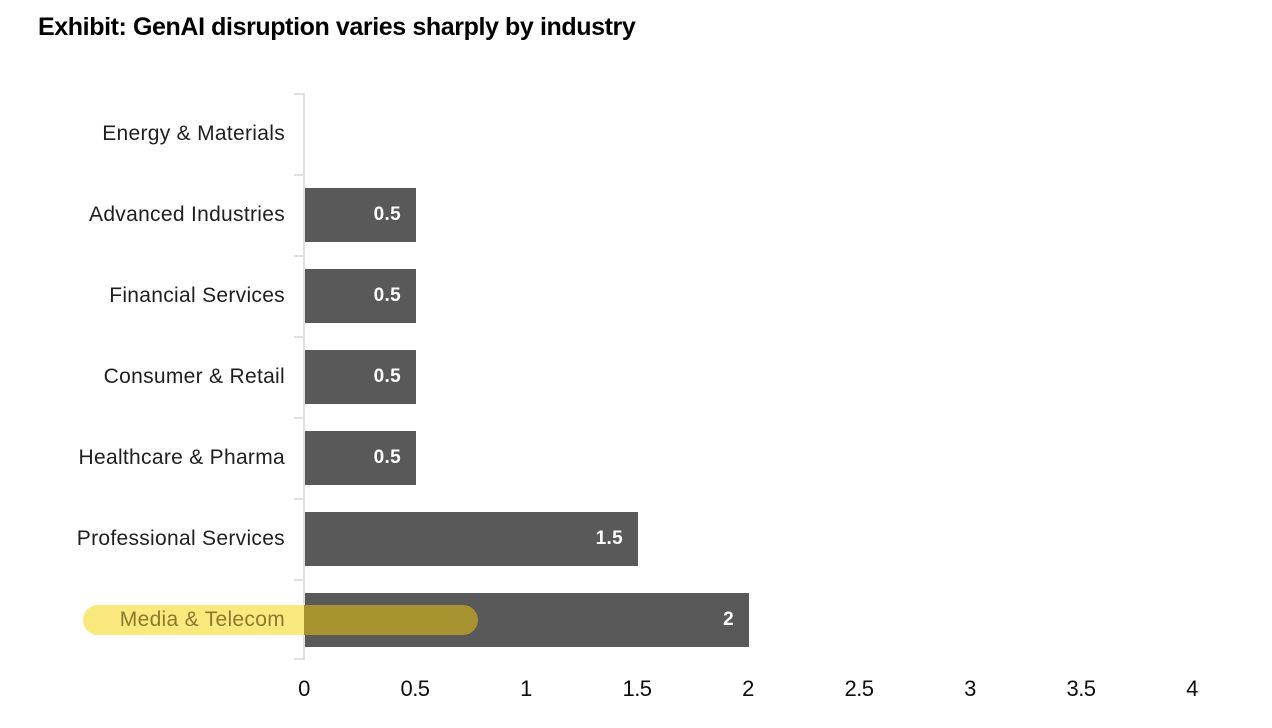 The image size is (1272, 728). What do you see at coordinates (304, 688) in the screenshot?
I see `x-axis-tick-label: 0` at bounding box center [304, 688].